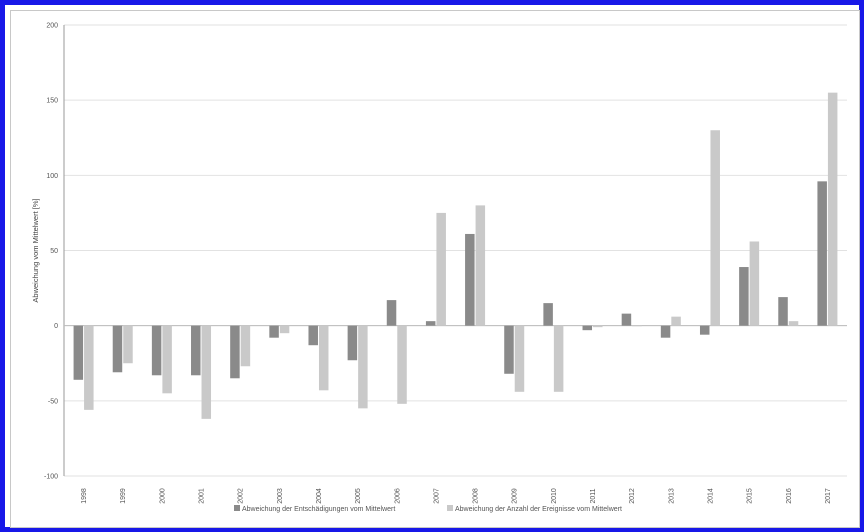 This screenshot has width=864, height=532. I want to click on bar-s1-2000, so click(167, 359).